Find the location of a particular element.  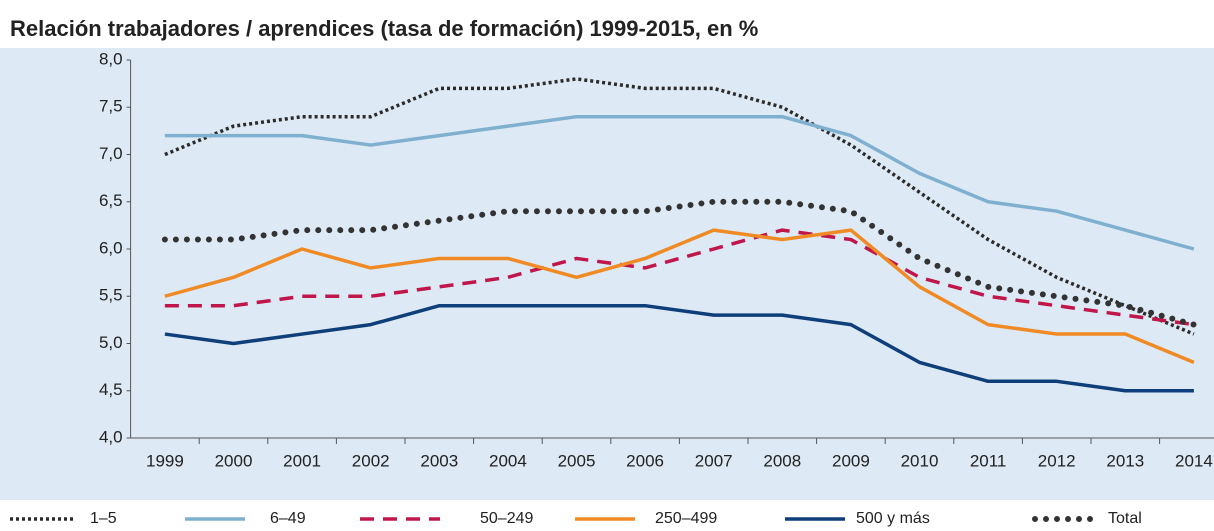

legend-label: 6–49 is located at coordinates (288, 518).